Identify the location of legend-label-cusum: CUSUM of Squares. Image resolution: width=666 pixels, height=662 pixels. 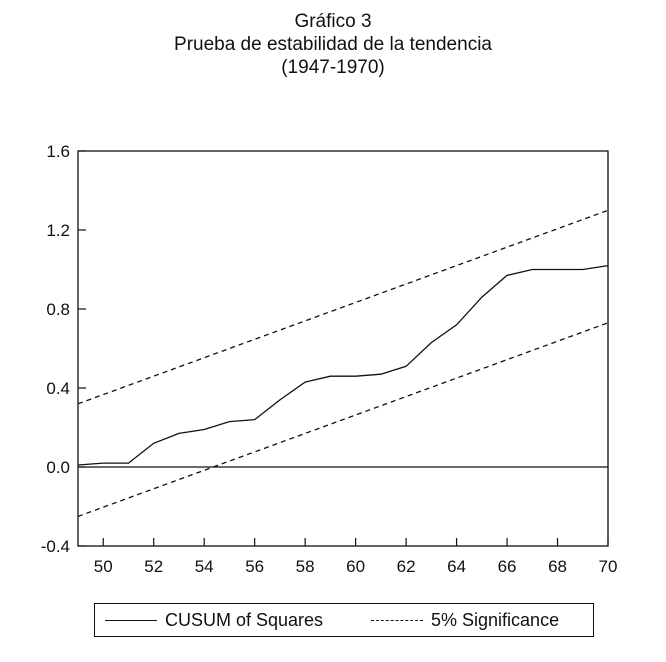
(244, 619).